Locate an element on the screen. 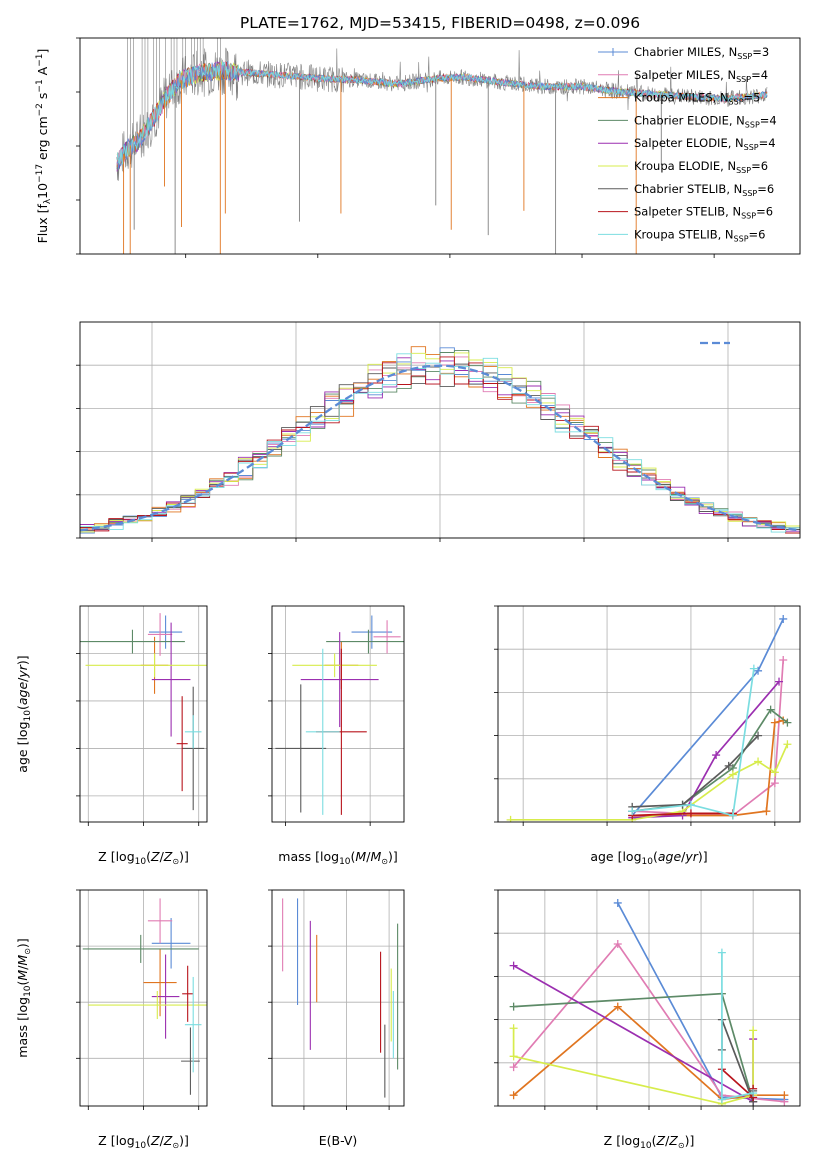 This screenshot has height=1170, width=819. plot-area-age_vs_mass is located at coordinates (338, 714).